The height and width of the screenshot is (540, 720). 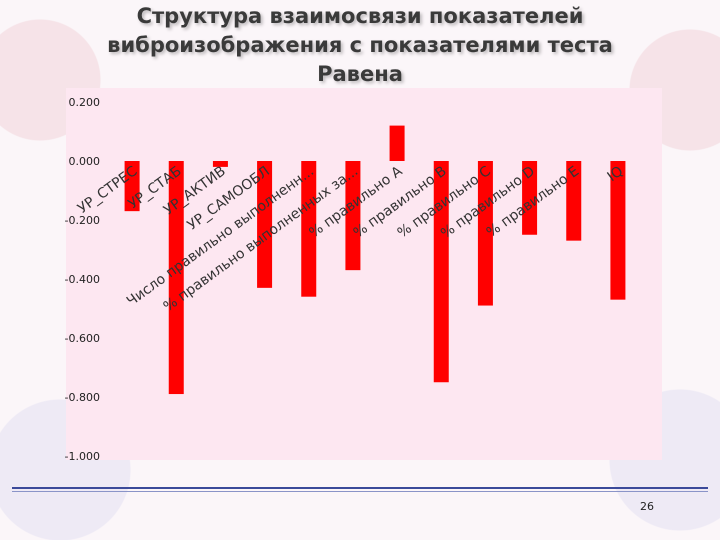 I want to click on y-tick-label: -0.400, so click(x=82, y=279).